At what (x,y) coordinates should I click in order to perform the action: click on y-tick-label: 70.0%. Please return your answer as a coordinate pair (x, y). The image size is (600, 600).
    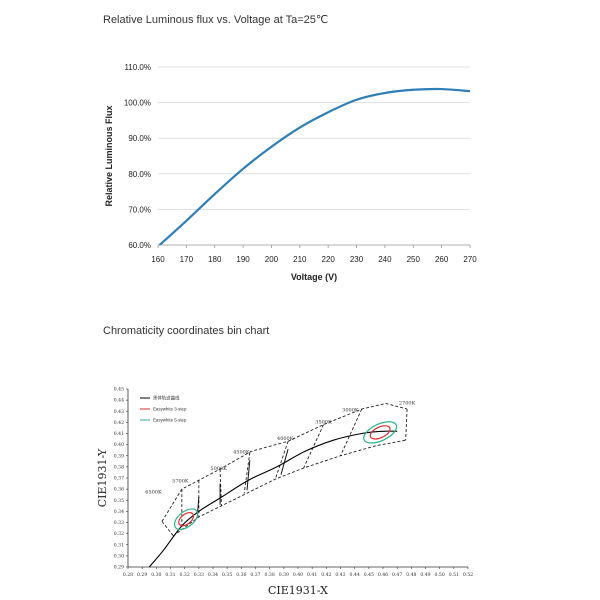
    Looking at the image, I should click on (139, 209).